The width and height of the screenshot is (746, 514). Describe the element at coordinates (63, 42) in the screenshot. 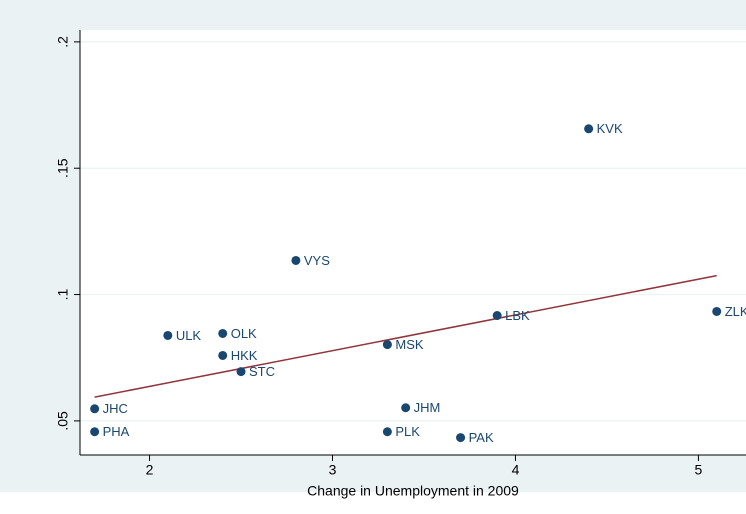

I see `y-tick-label: .2` at that location.